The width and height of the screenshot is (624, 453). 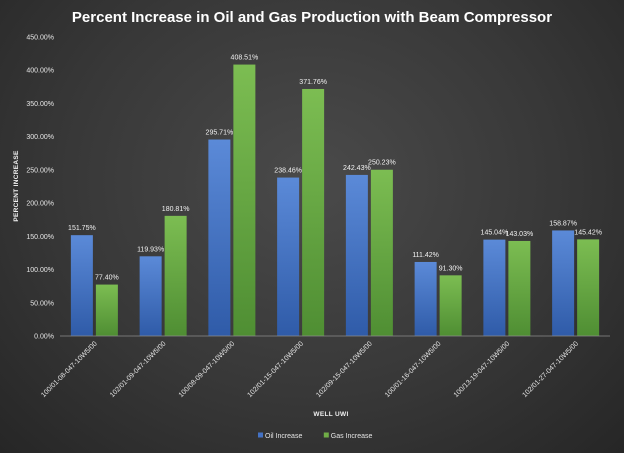 What do you see at coordinates (451, 268) in the screenshot?
I see `gas-data-label: 91.30%` at bounding box center [451, 268].